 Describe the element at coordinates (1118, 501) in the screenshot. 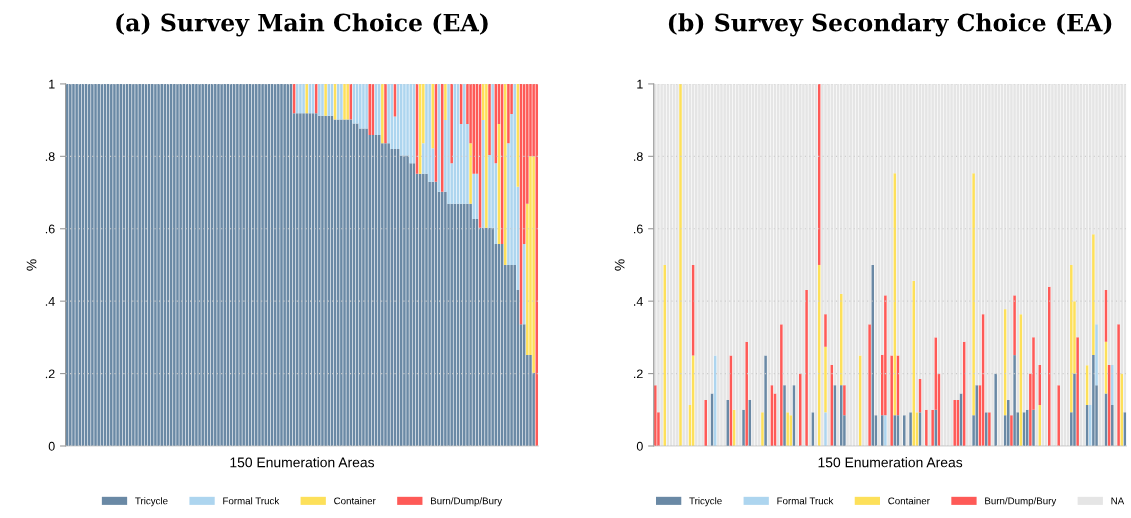

I see `legend-label: NA` at that location.